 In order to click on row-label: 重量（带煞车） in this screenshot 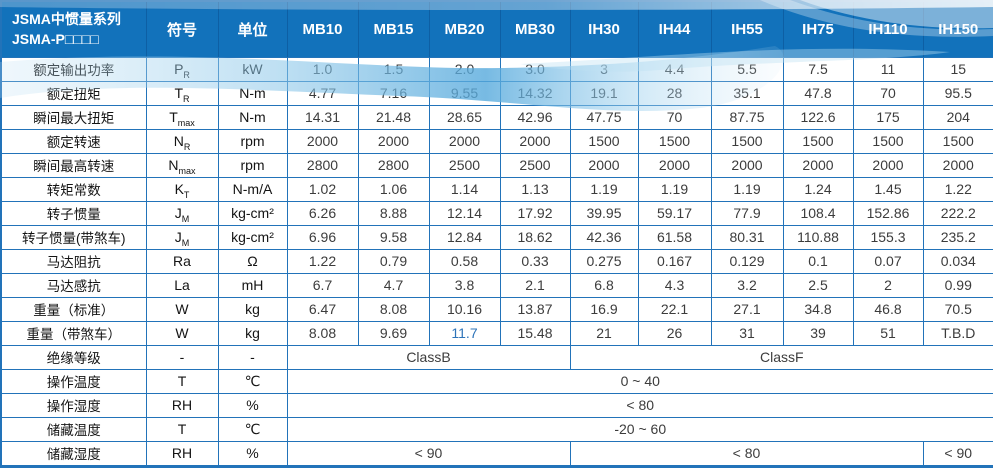, I will do `click(73, 333)`.